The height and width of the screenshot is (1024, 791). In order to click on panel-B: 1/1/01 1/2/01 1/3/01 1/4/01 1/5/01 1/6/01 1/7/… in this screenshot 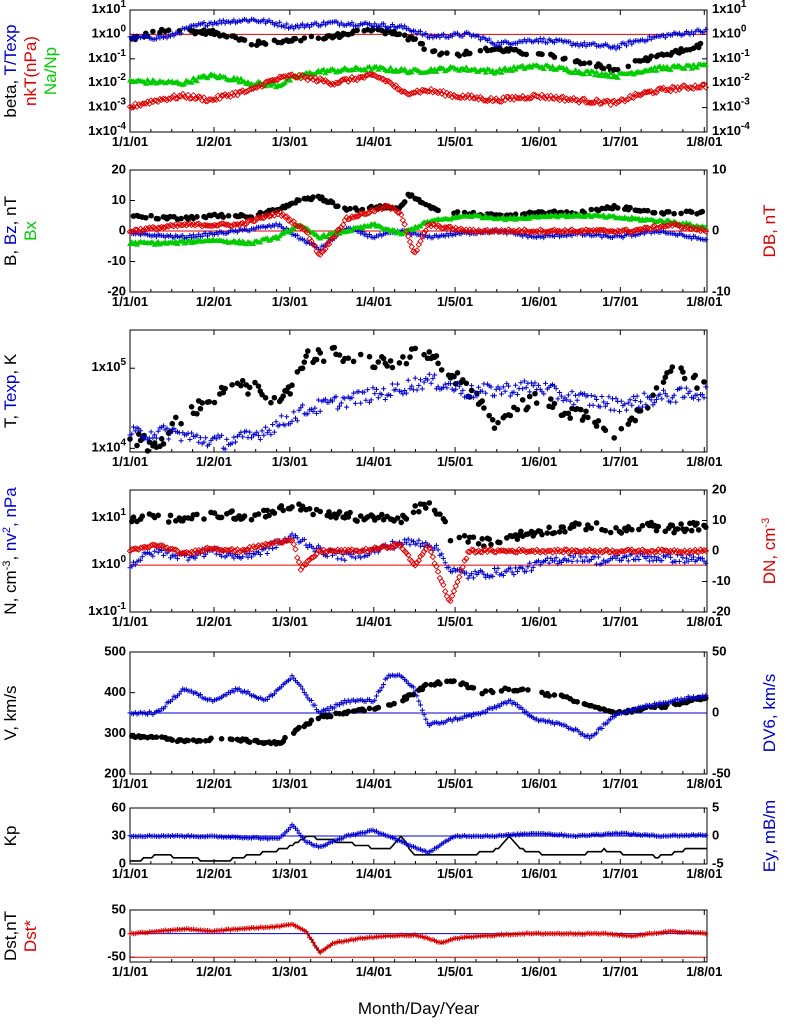, I will do `click(390, 235)`.